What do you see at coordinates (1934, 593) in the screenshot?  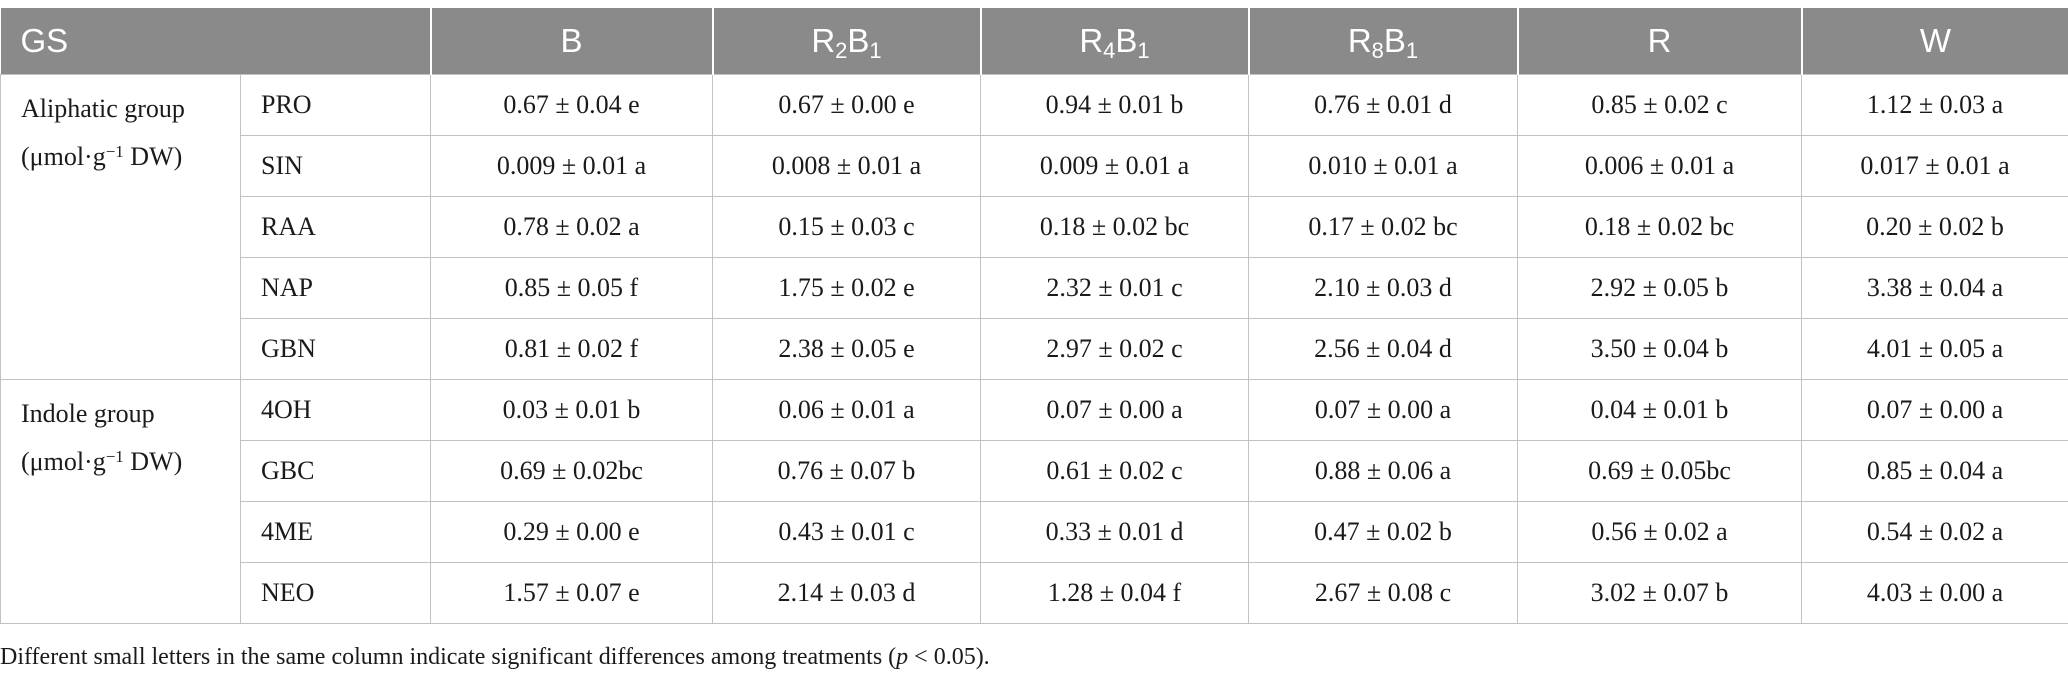 I see `value-cell: 4.03 ± 0.00 a` at bounding box center [1934, 593].